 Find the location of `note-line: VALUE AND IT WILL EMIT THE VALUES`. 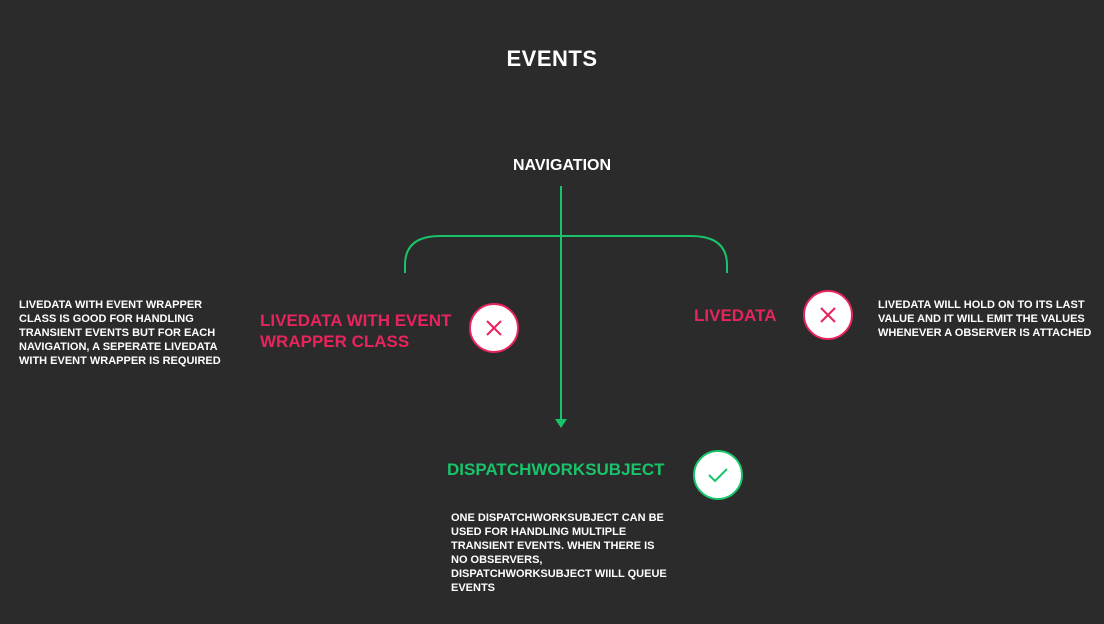

note-line: VALUE AND IT WILL EMIT THE VALUES is located at coordinates (981, 319).